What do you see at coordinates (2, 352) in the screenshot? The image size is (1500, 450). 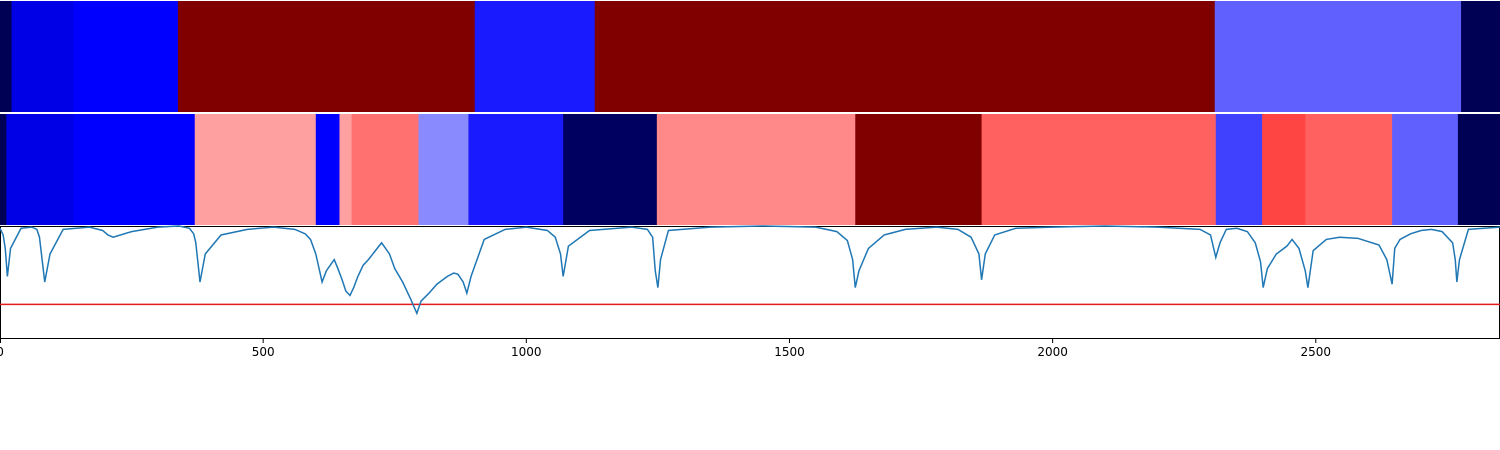 I see `x-tick-label-0: 0` at bounding box center [2, 352].